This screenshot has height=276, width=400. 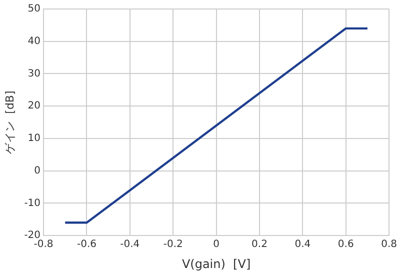 What do you see at coordinates (44, 244) in the screenshot?
I see `x-tick-label: -0.8` at bounding box center [44, 244].